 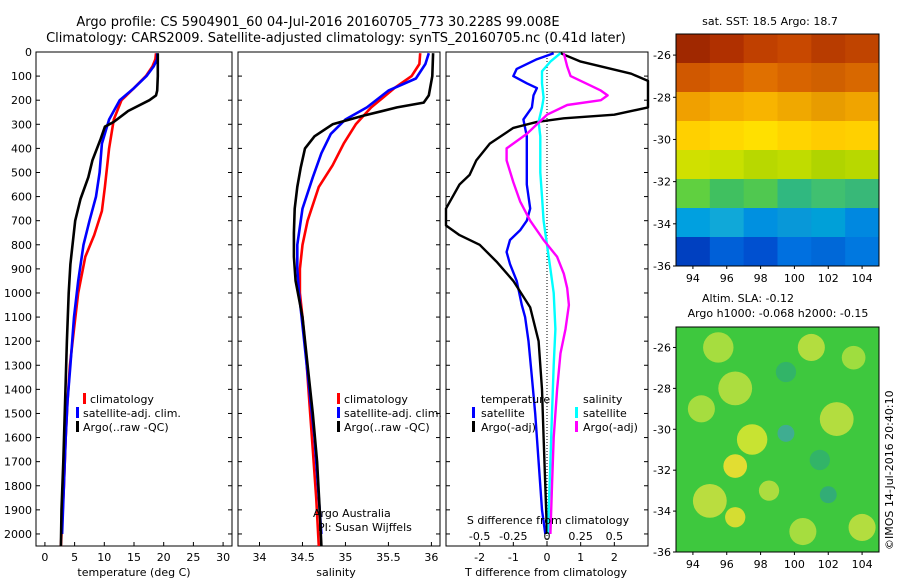 I want to click on legend-swatch-satellite, so click(x=338, y=412).